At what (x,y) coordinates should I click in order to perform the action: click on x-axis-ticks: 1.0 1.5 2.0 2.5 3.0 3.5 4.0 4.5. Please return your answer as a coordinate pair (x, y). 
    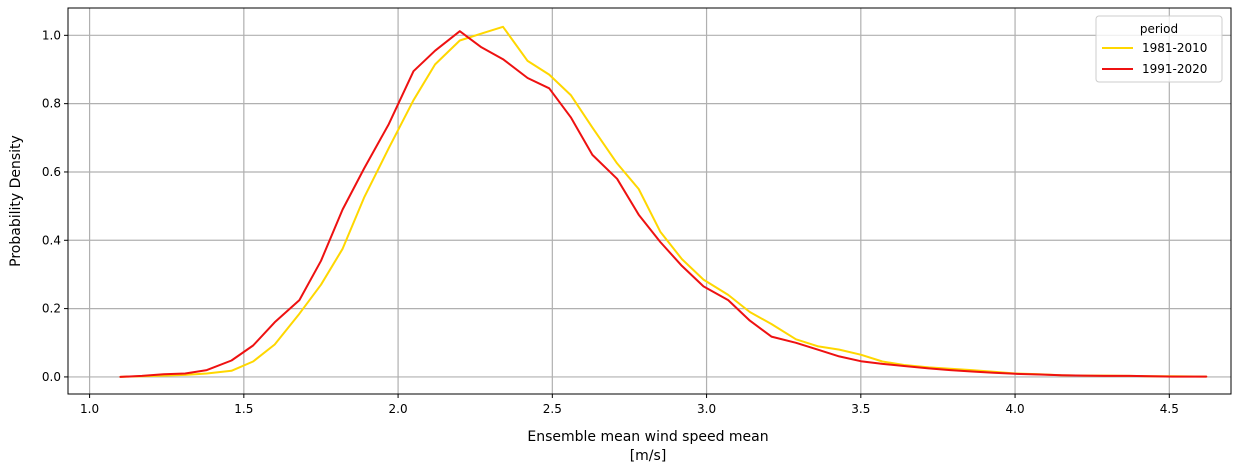
    Looking at the image, I should click on (629, 405).